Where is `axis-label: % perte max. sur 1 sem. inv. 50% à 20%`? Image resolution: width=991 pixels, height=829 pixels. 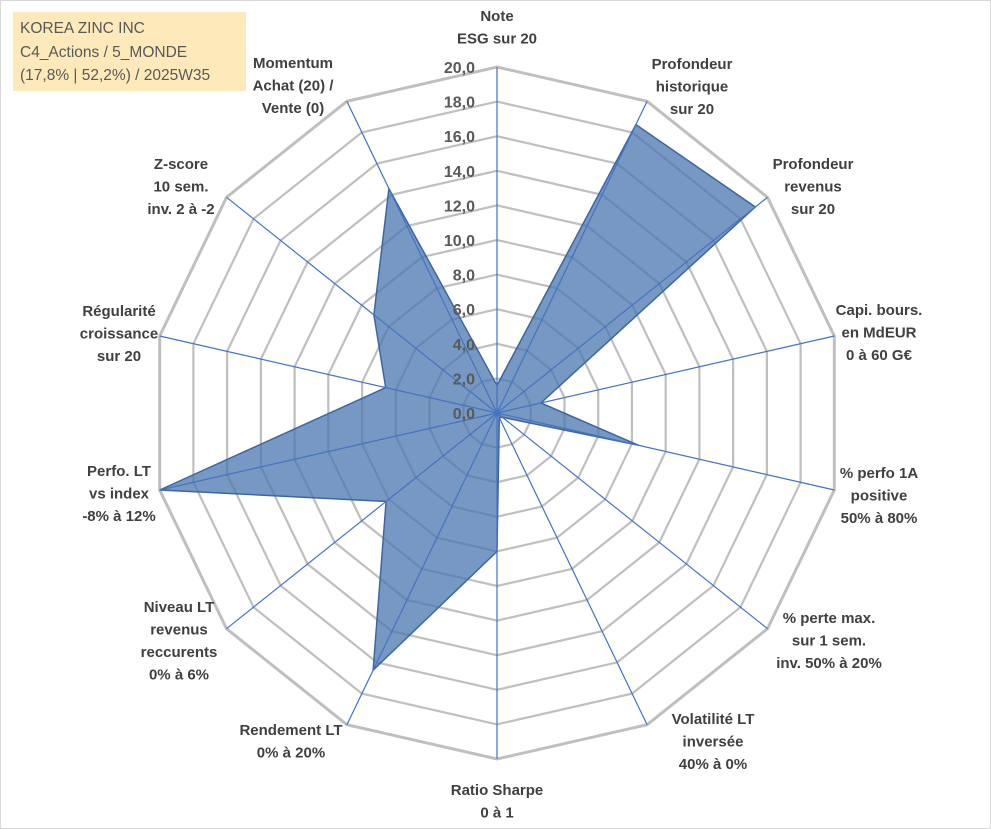
axis-label: % perte max. sur 1 sem. inv. 50% à 20% is located at coordinates (829, 641).